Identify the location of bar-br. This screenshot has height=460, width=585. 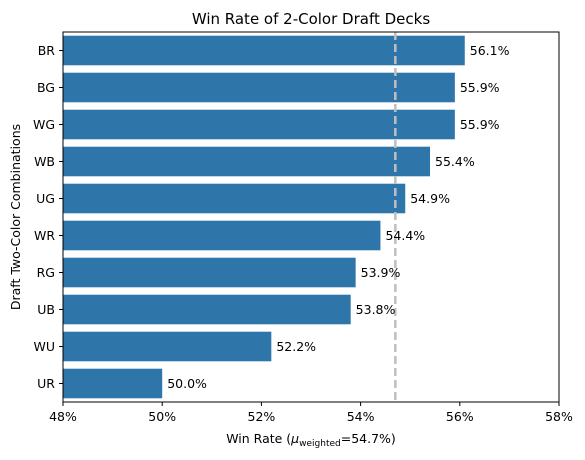
(264, 50).